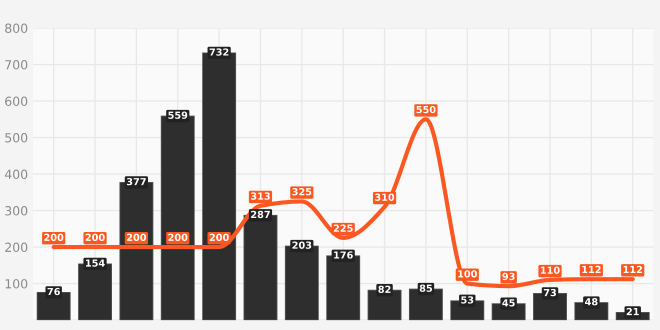 This screenshot has height=330, width=660. What do you see at coordinates (219, 52) in the screenshot?
I see `data-label: 732` at bounding box center [219, 52].